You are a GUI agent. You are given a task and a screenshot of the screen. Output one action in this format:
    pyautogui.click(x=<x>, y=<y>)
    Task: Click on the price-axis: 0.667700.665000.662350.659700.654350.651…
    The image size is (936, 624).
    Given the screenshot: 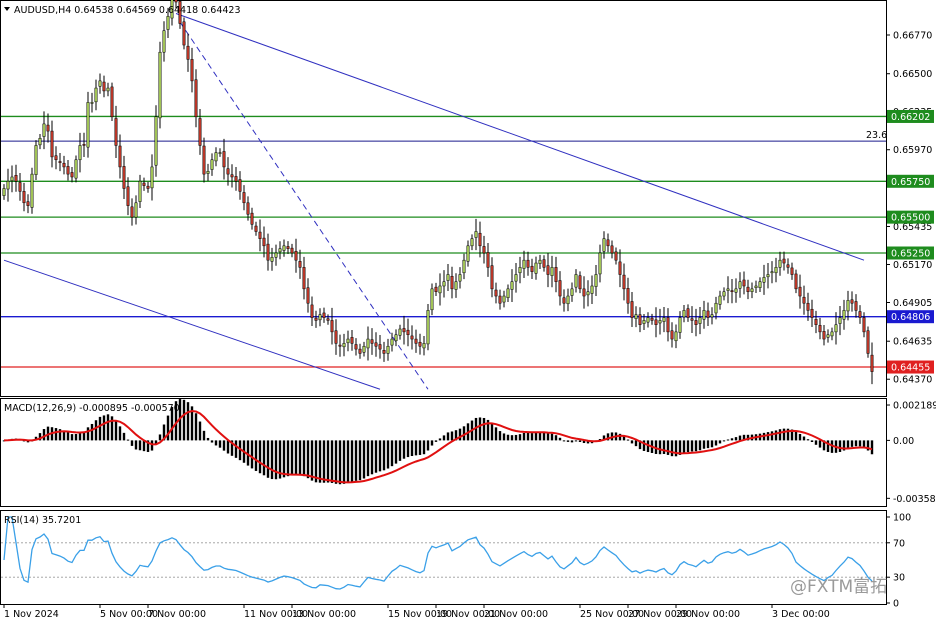 What is the action you would take?
    pyautogui.click(x=909, y=208)
    